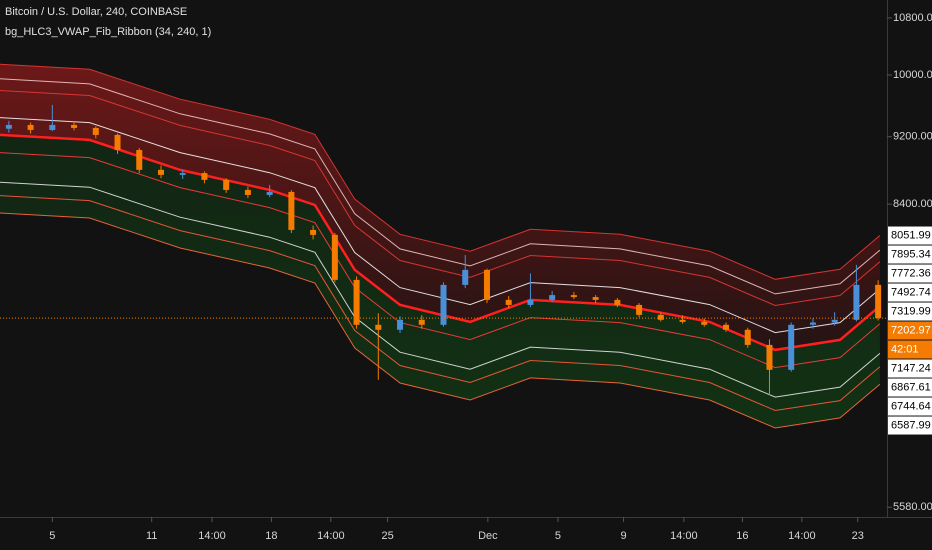  What do you see at coordinates (912, 137) in the screenshot?
I see `y-tick-label: 9200.00` at bounding box center [912, 137].